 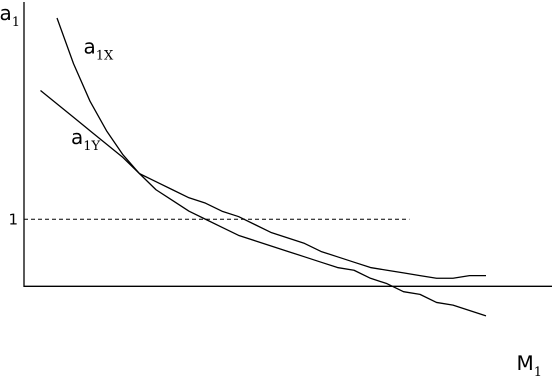 I want to click on text: 1, so click(x=13, y=219).